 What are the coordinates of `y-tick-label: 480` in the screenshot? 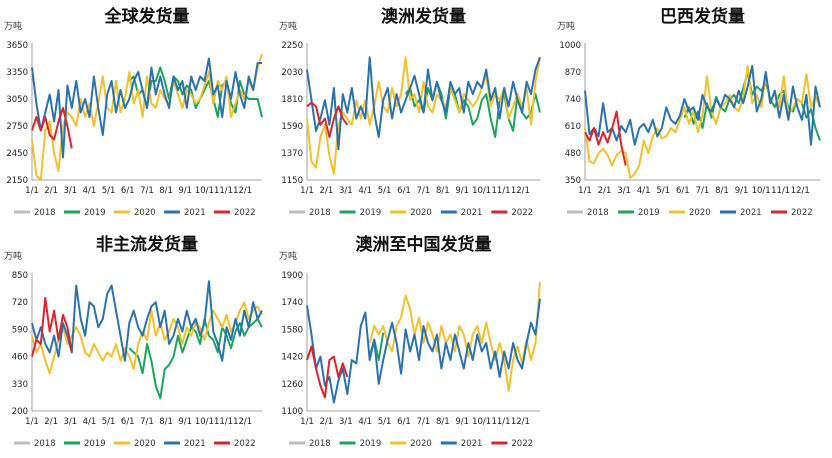 It's located at (573, 154).